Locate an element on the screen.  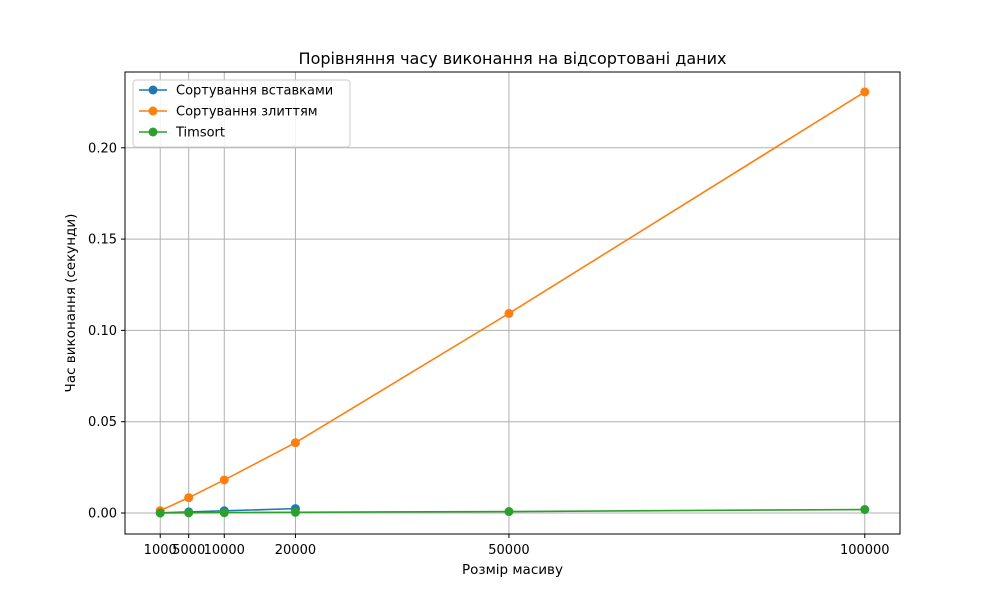
legend-item: Сортування злиттям is located at coordinates (228, 112).